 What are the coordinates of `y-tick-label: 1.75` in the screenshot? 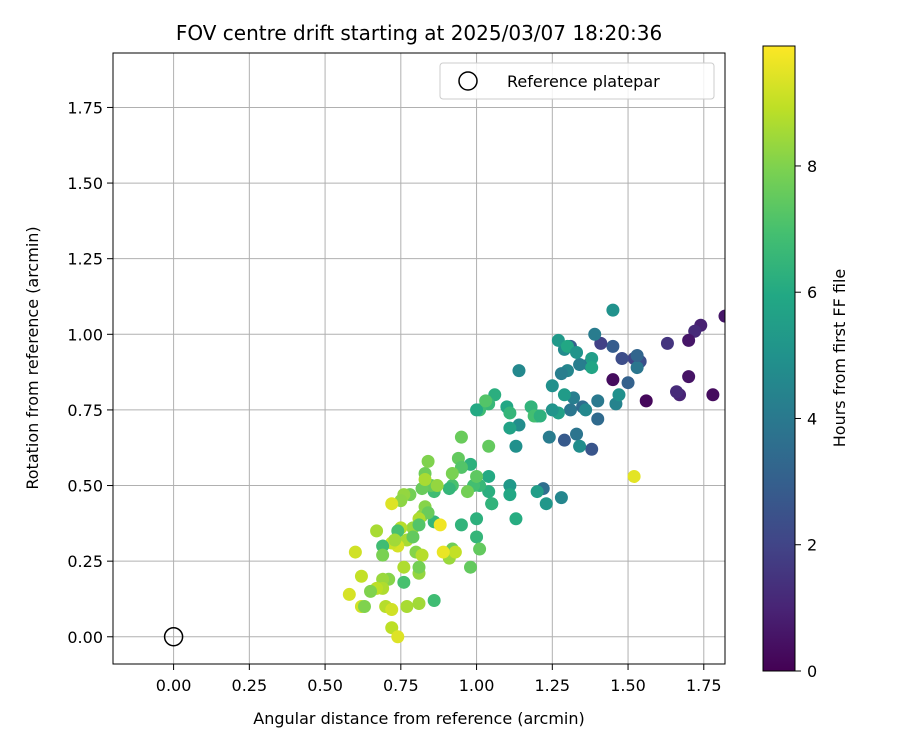 It's located at (85, 107).